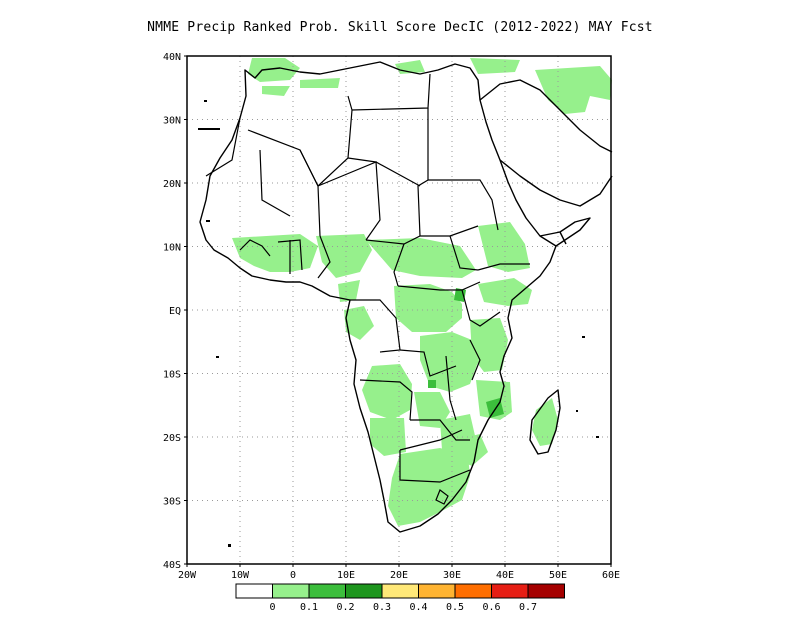 The height and width of the screenshot is (618, 800). What do you see at coordinates (528, 607) in the screenshot?
I see `colorbar-label: 0.7` at bounding box center [528, 607].